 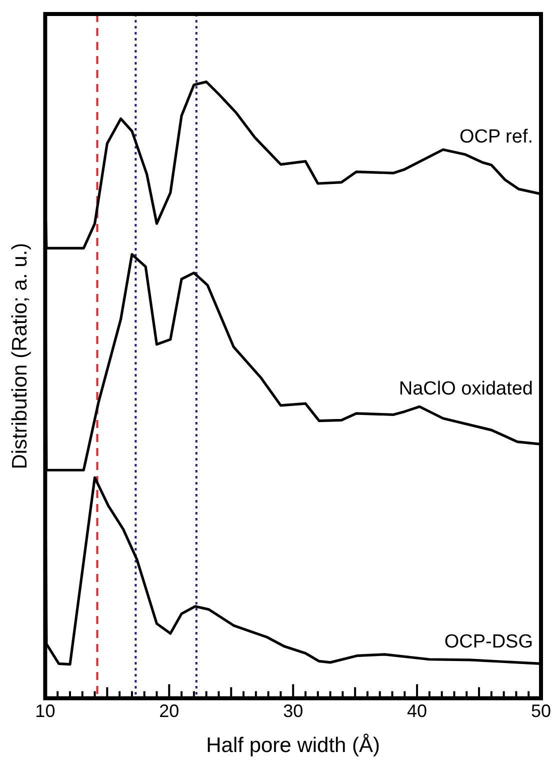 What do you see at coordinates (496, 137) in the screenshot?
I see `series-label: OCP ref.` at bounding box center [496, 137].